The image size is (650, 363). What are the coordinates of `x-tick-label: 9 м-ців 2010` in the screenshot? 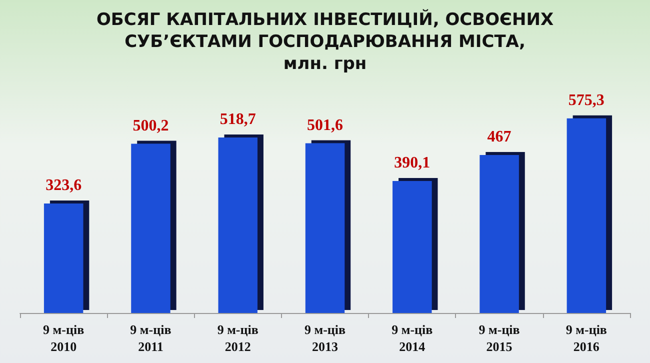 It's located at (63, 338).